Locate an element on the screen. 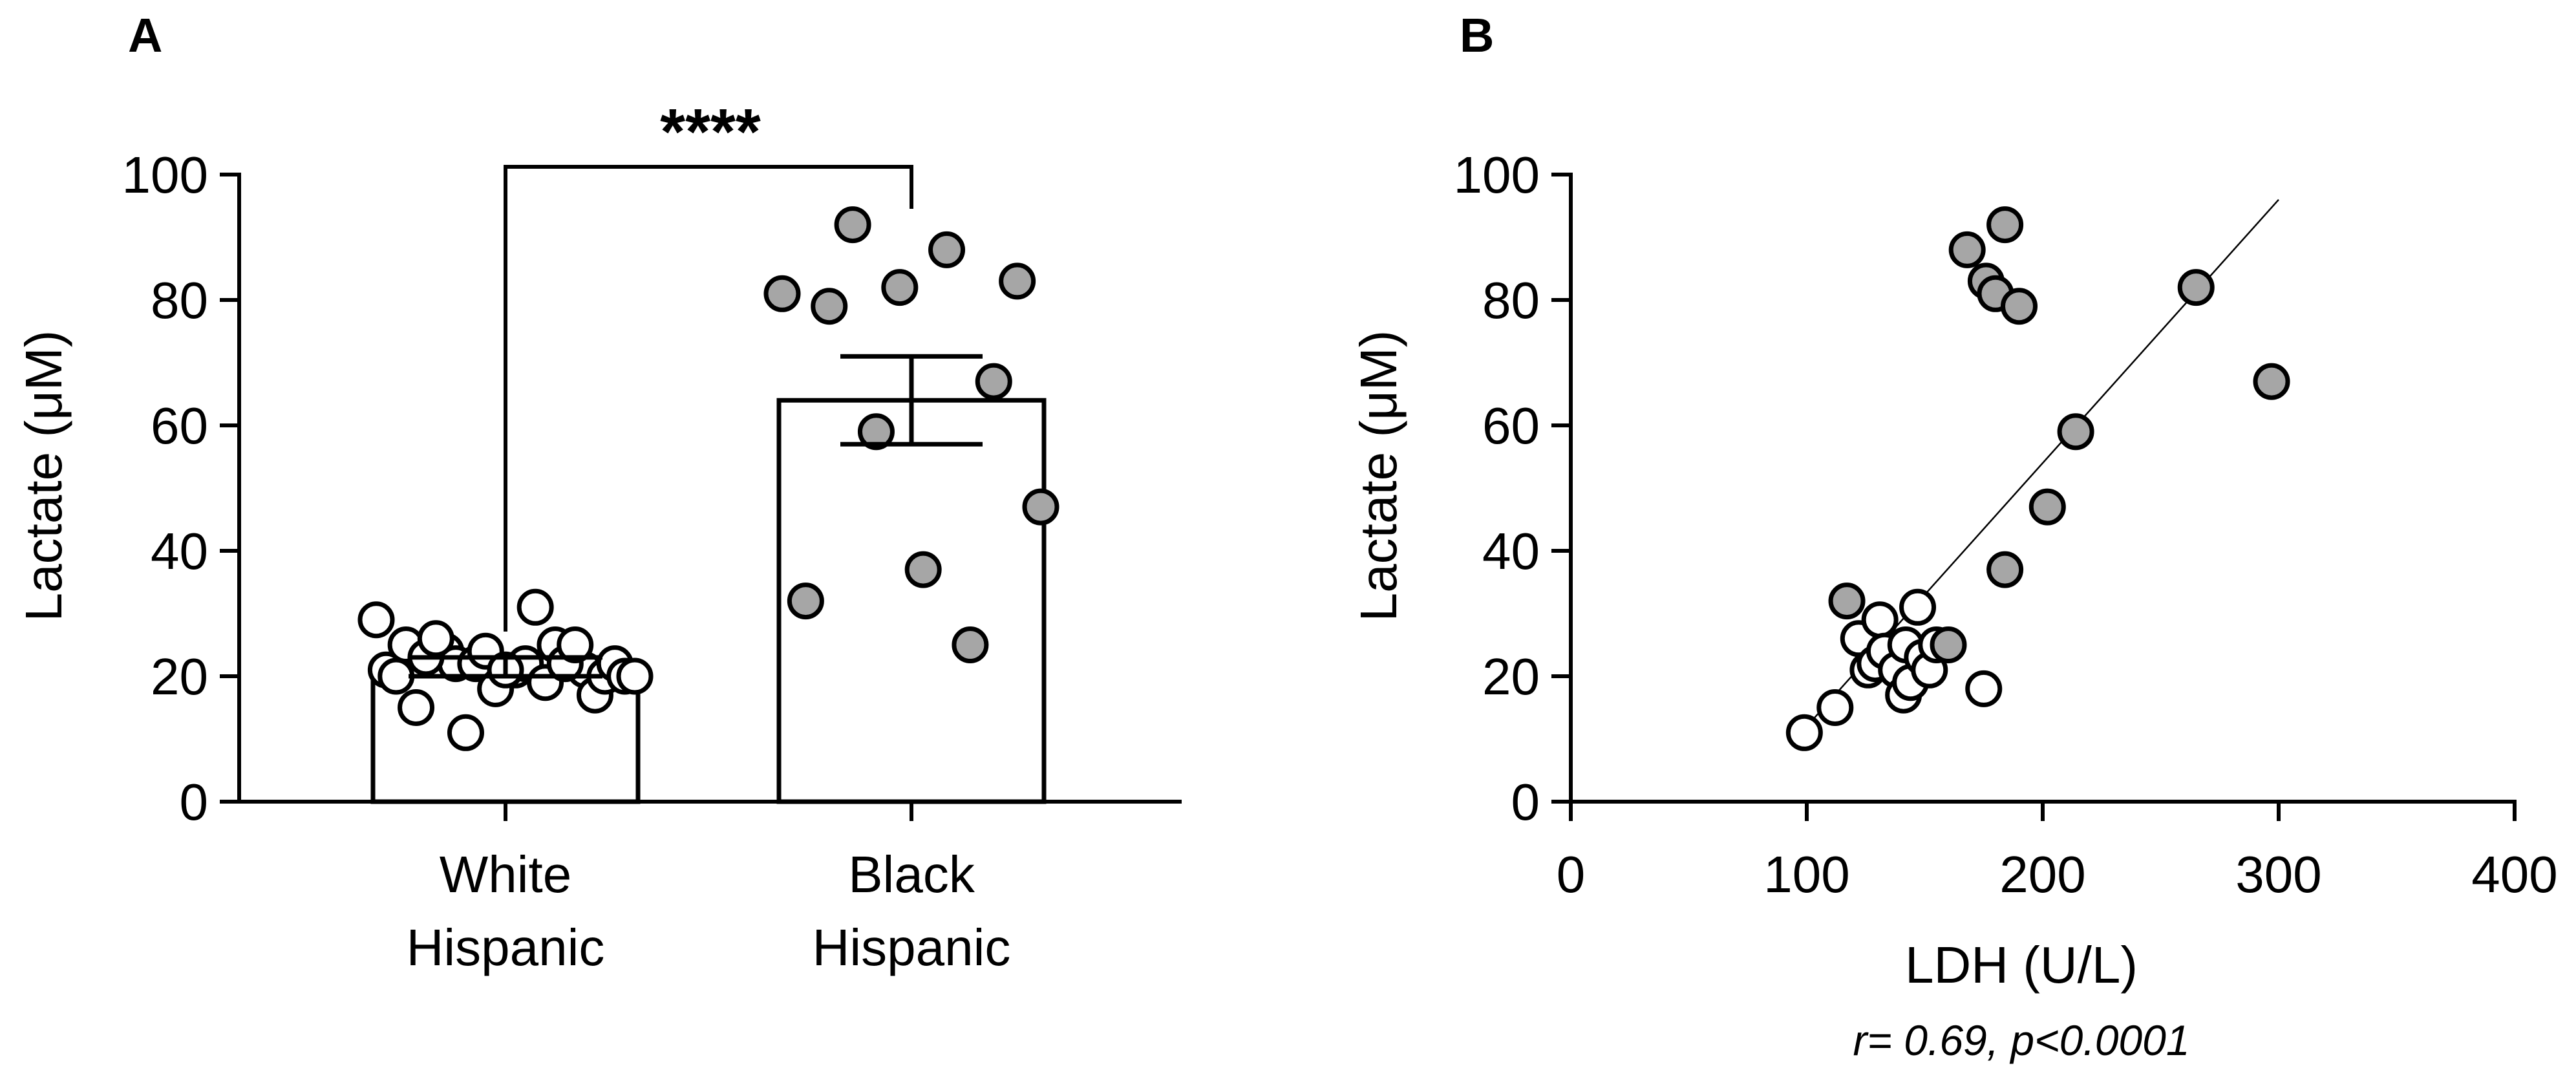  x-tick-label: 300 is located at coordinates (2278, 874).